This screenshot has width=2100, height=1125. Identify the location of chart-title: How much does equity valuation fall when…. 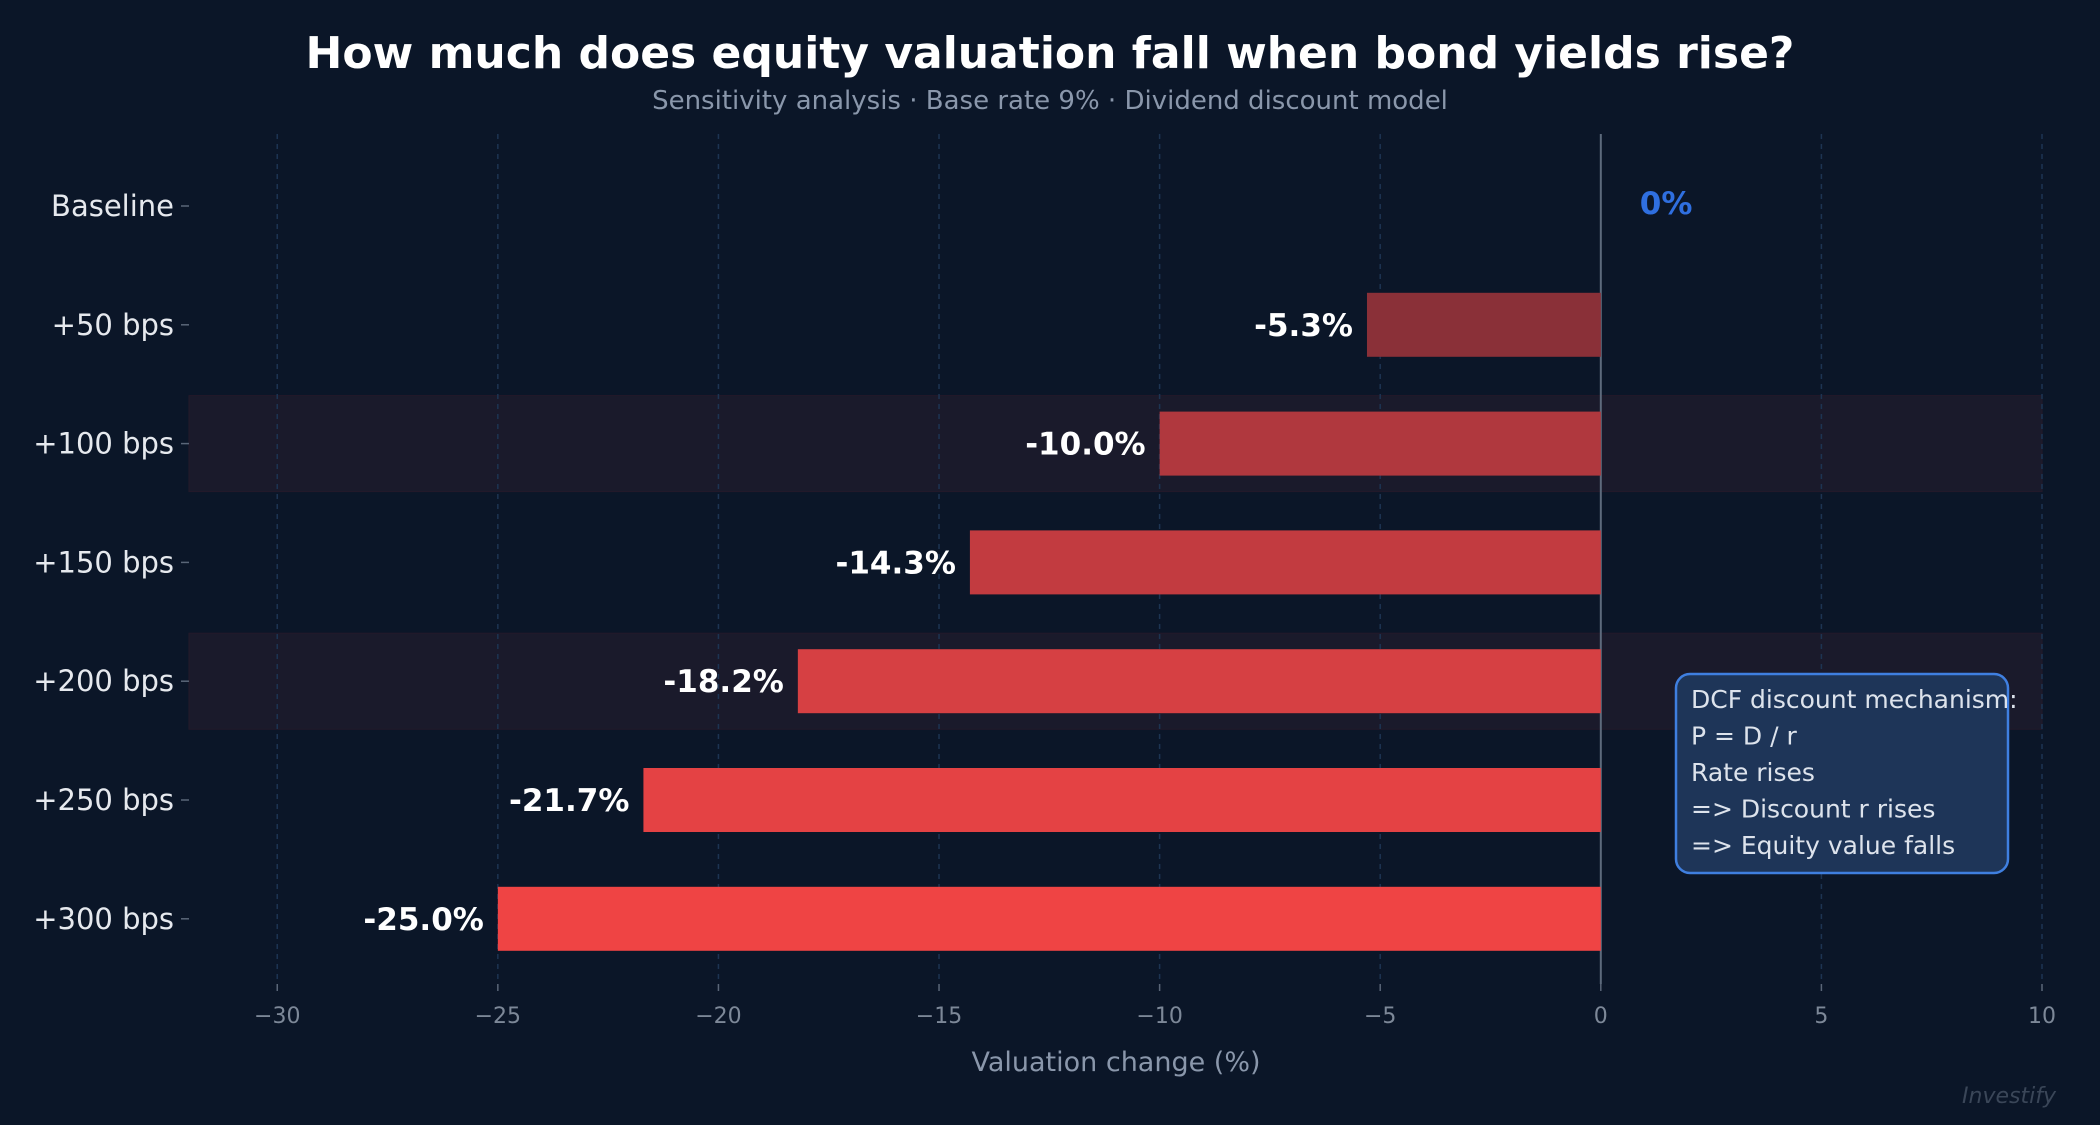
(1050, 53).